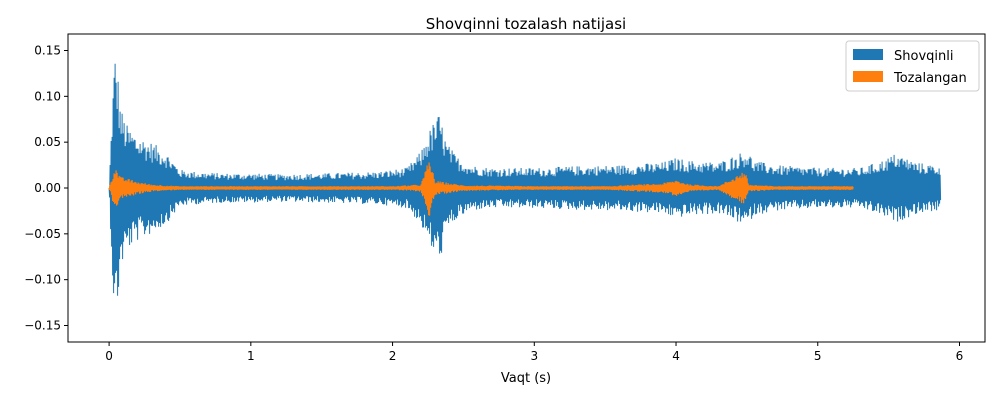 The height and width of the screenshot is (400, 1000). I want to click on chart-title: Shovqinni tozalash natijasi, so click(526, 24).